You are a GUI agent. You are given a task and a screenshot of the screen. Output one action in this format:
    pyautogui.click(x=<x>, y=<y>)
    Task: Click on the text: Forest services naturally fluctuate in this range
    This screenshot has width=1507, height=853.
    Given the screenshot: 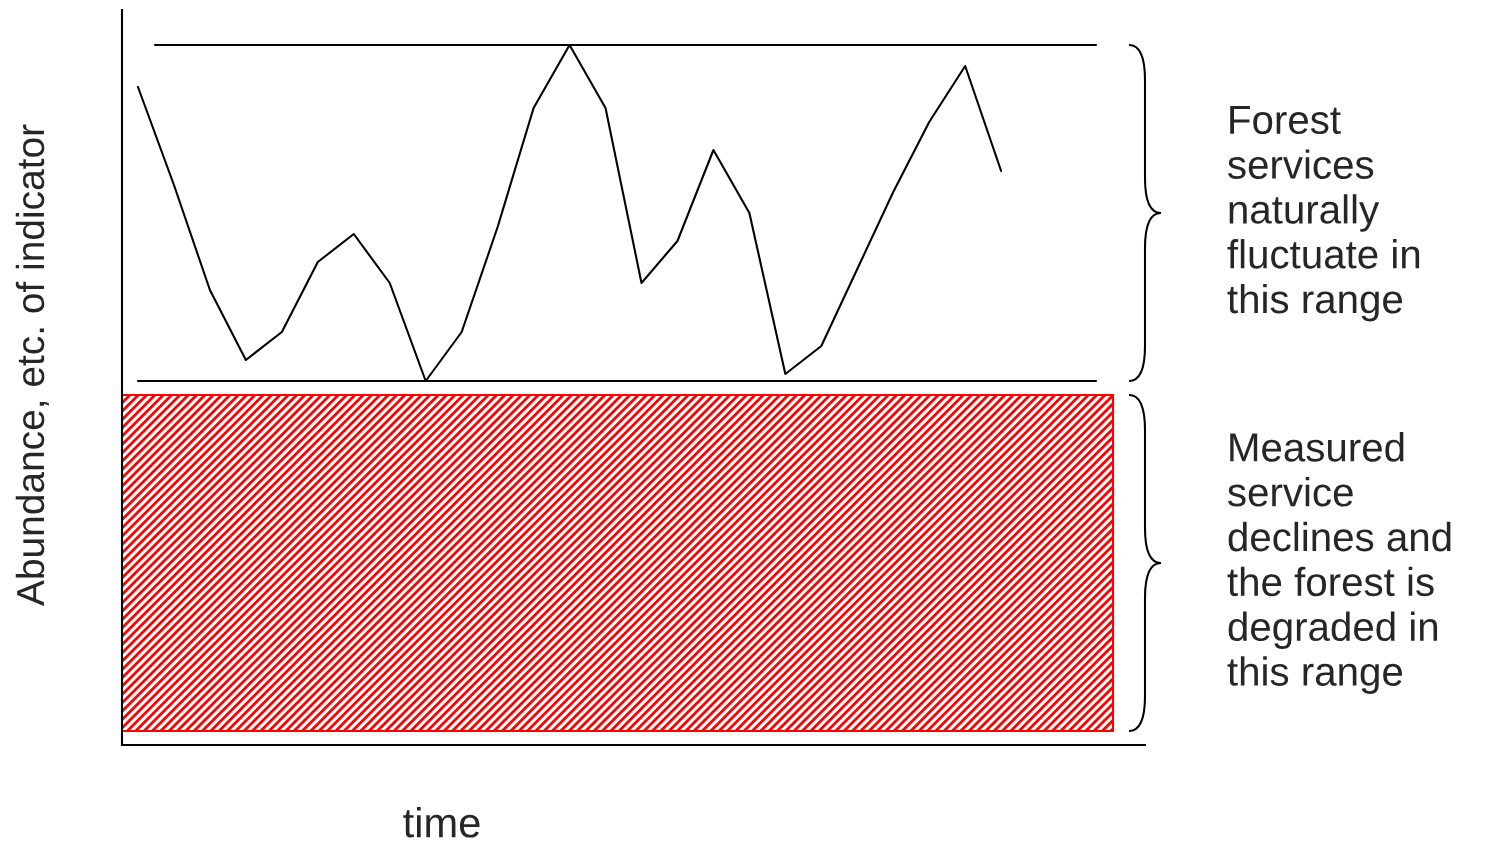 What is the action you would take?
    pyautogui.click(x=1323, y=214)
    